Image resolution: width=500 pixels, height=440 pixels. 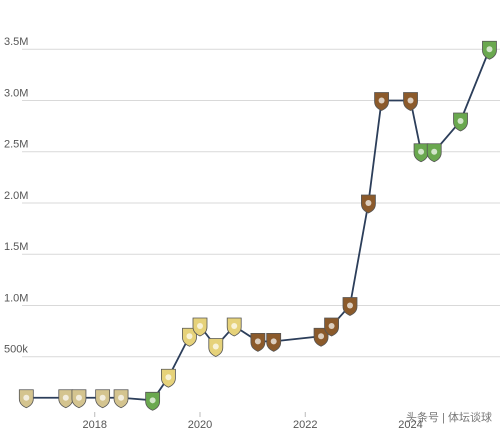 I want to click on watermark: 头条号 | 体坛谈球, so click(x=449, y=417).